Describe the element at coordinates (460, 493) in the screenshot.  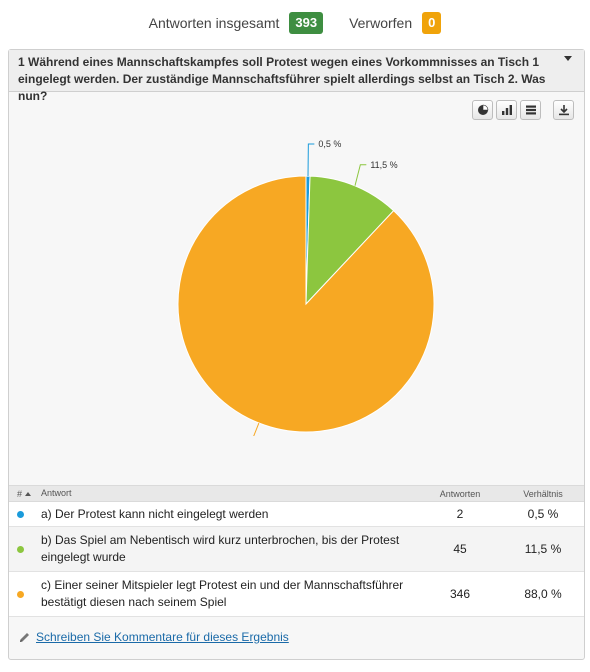
I see `col-count-header: Antworten` at that location.